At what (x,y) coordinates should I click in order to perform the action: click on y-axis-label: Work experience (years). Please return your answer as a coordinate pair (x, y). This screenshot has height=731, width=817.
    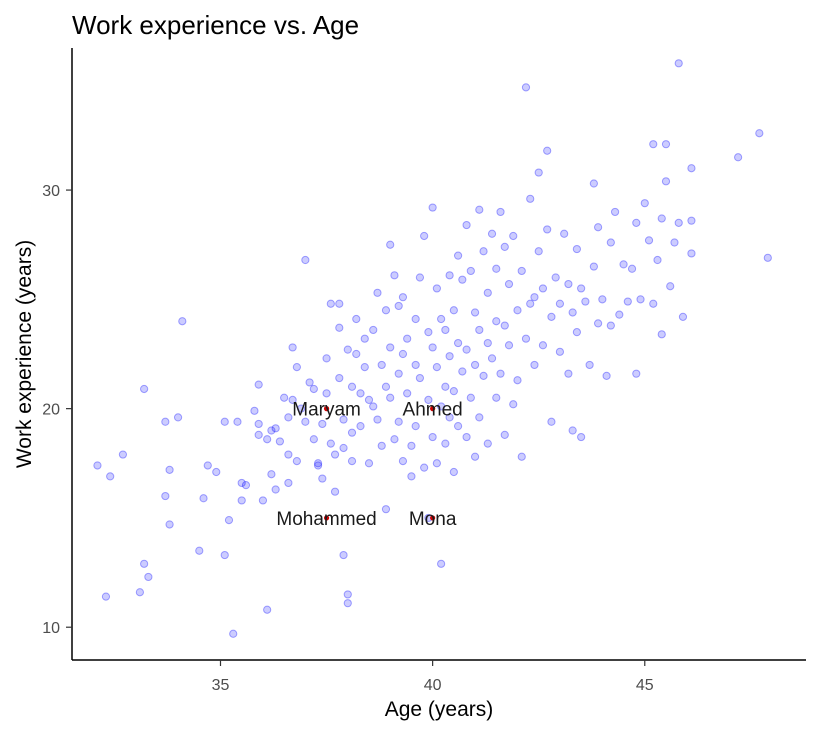
    Looking at the image, I should click on (24, 354).